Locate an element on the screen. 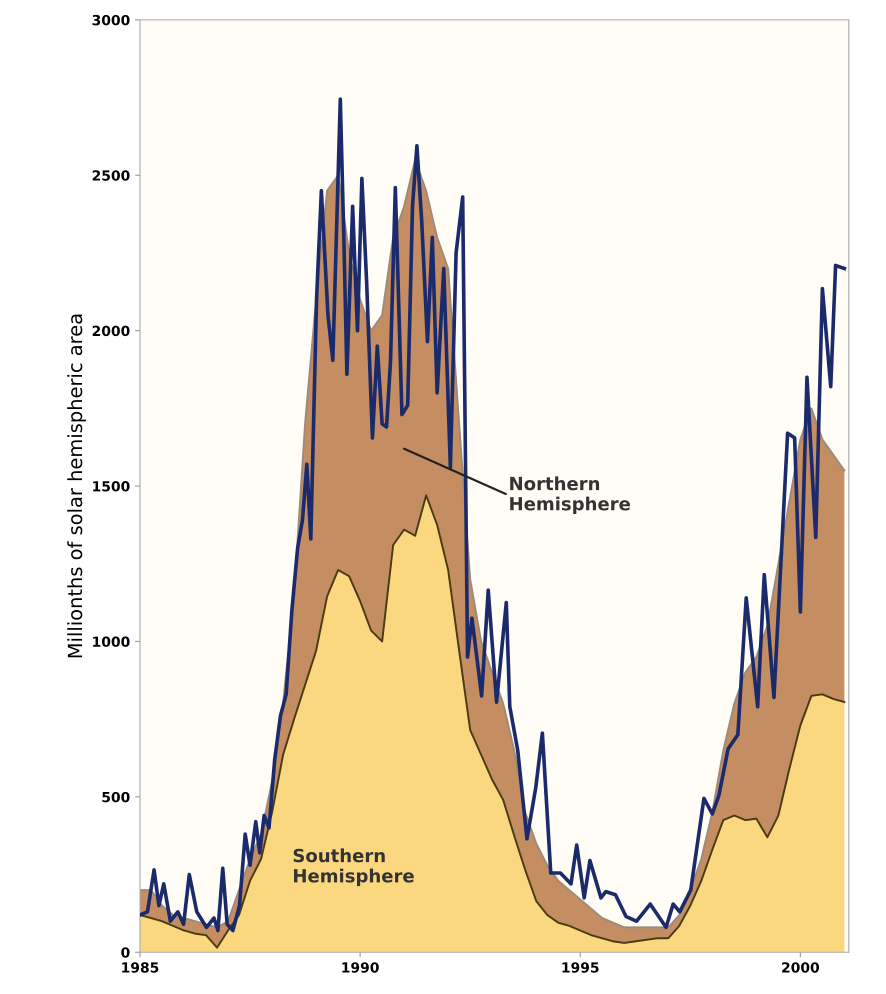  y-tick-label: 3000 is located at coordinates (111, 20).